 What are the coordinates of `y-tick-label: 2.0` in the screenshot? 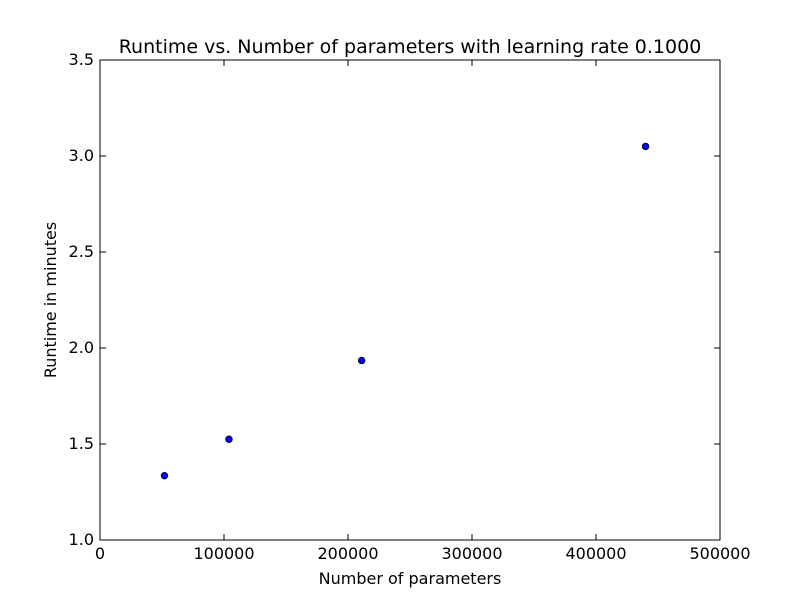 It's located at (81, 347).